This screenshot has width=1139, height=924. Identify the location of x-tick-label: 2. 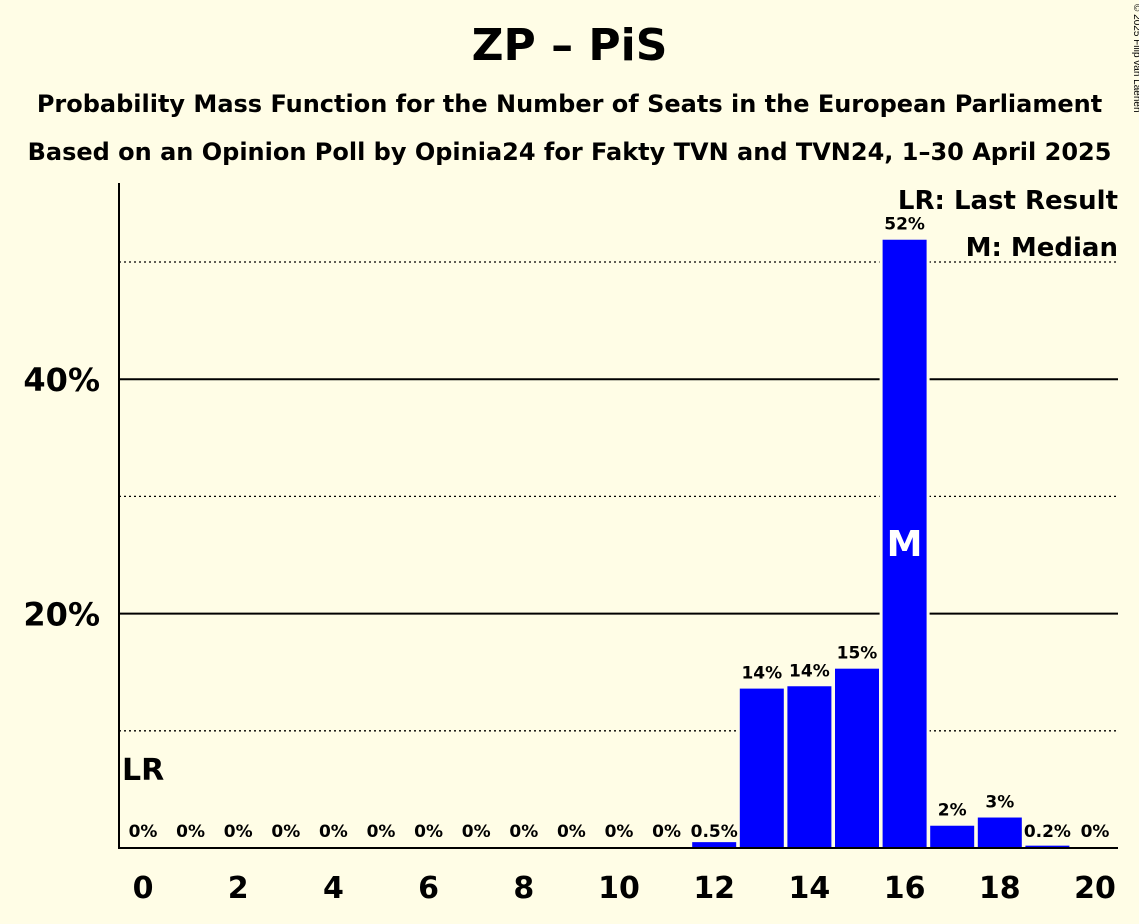
(238, 888).